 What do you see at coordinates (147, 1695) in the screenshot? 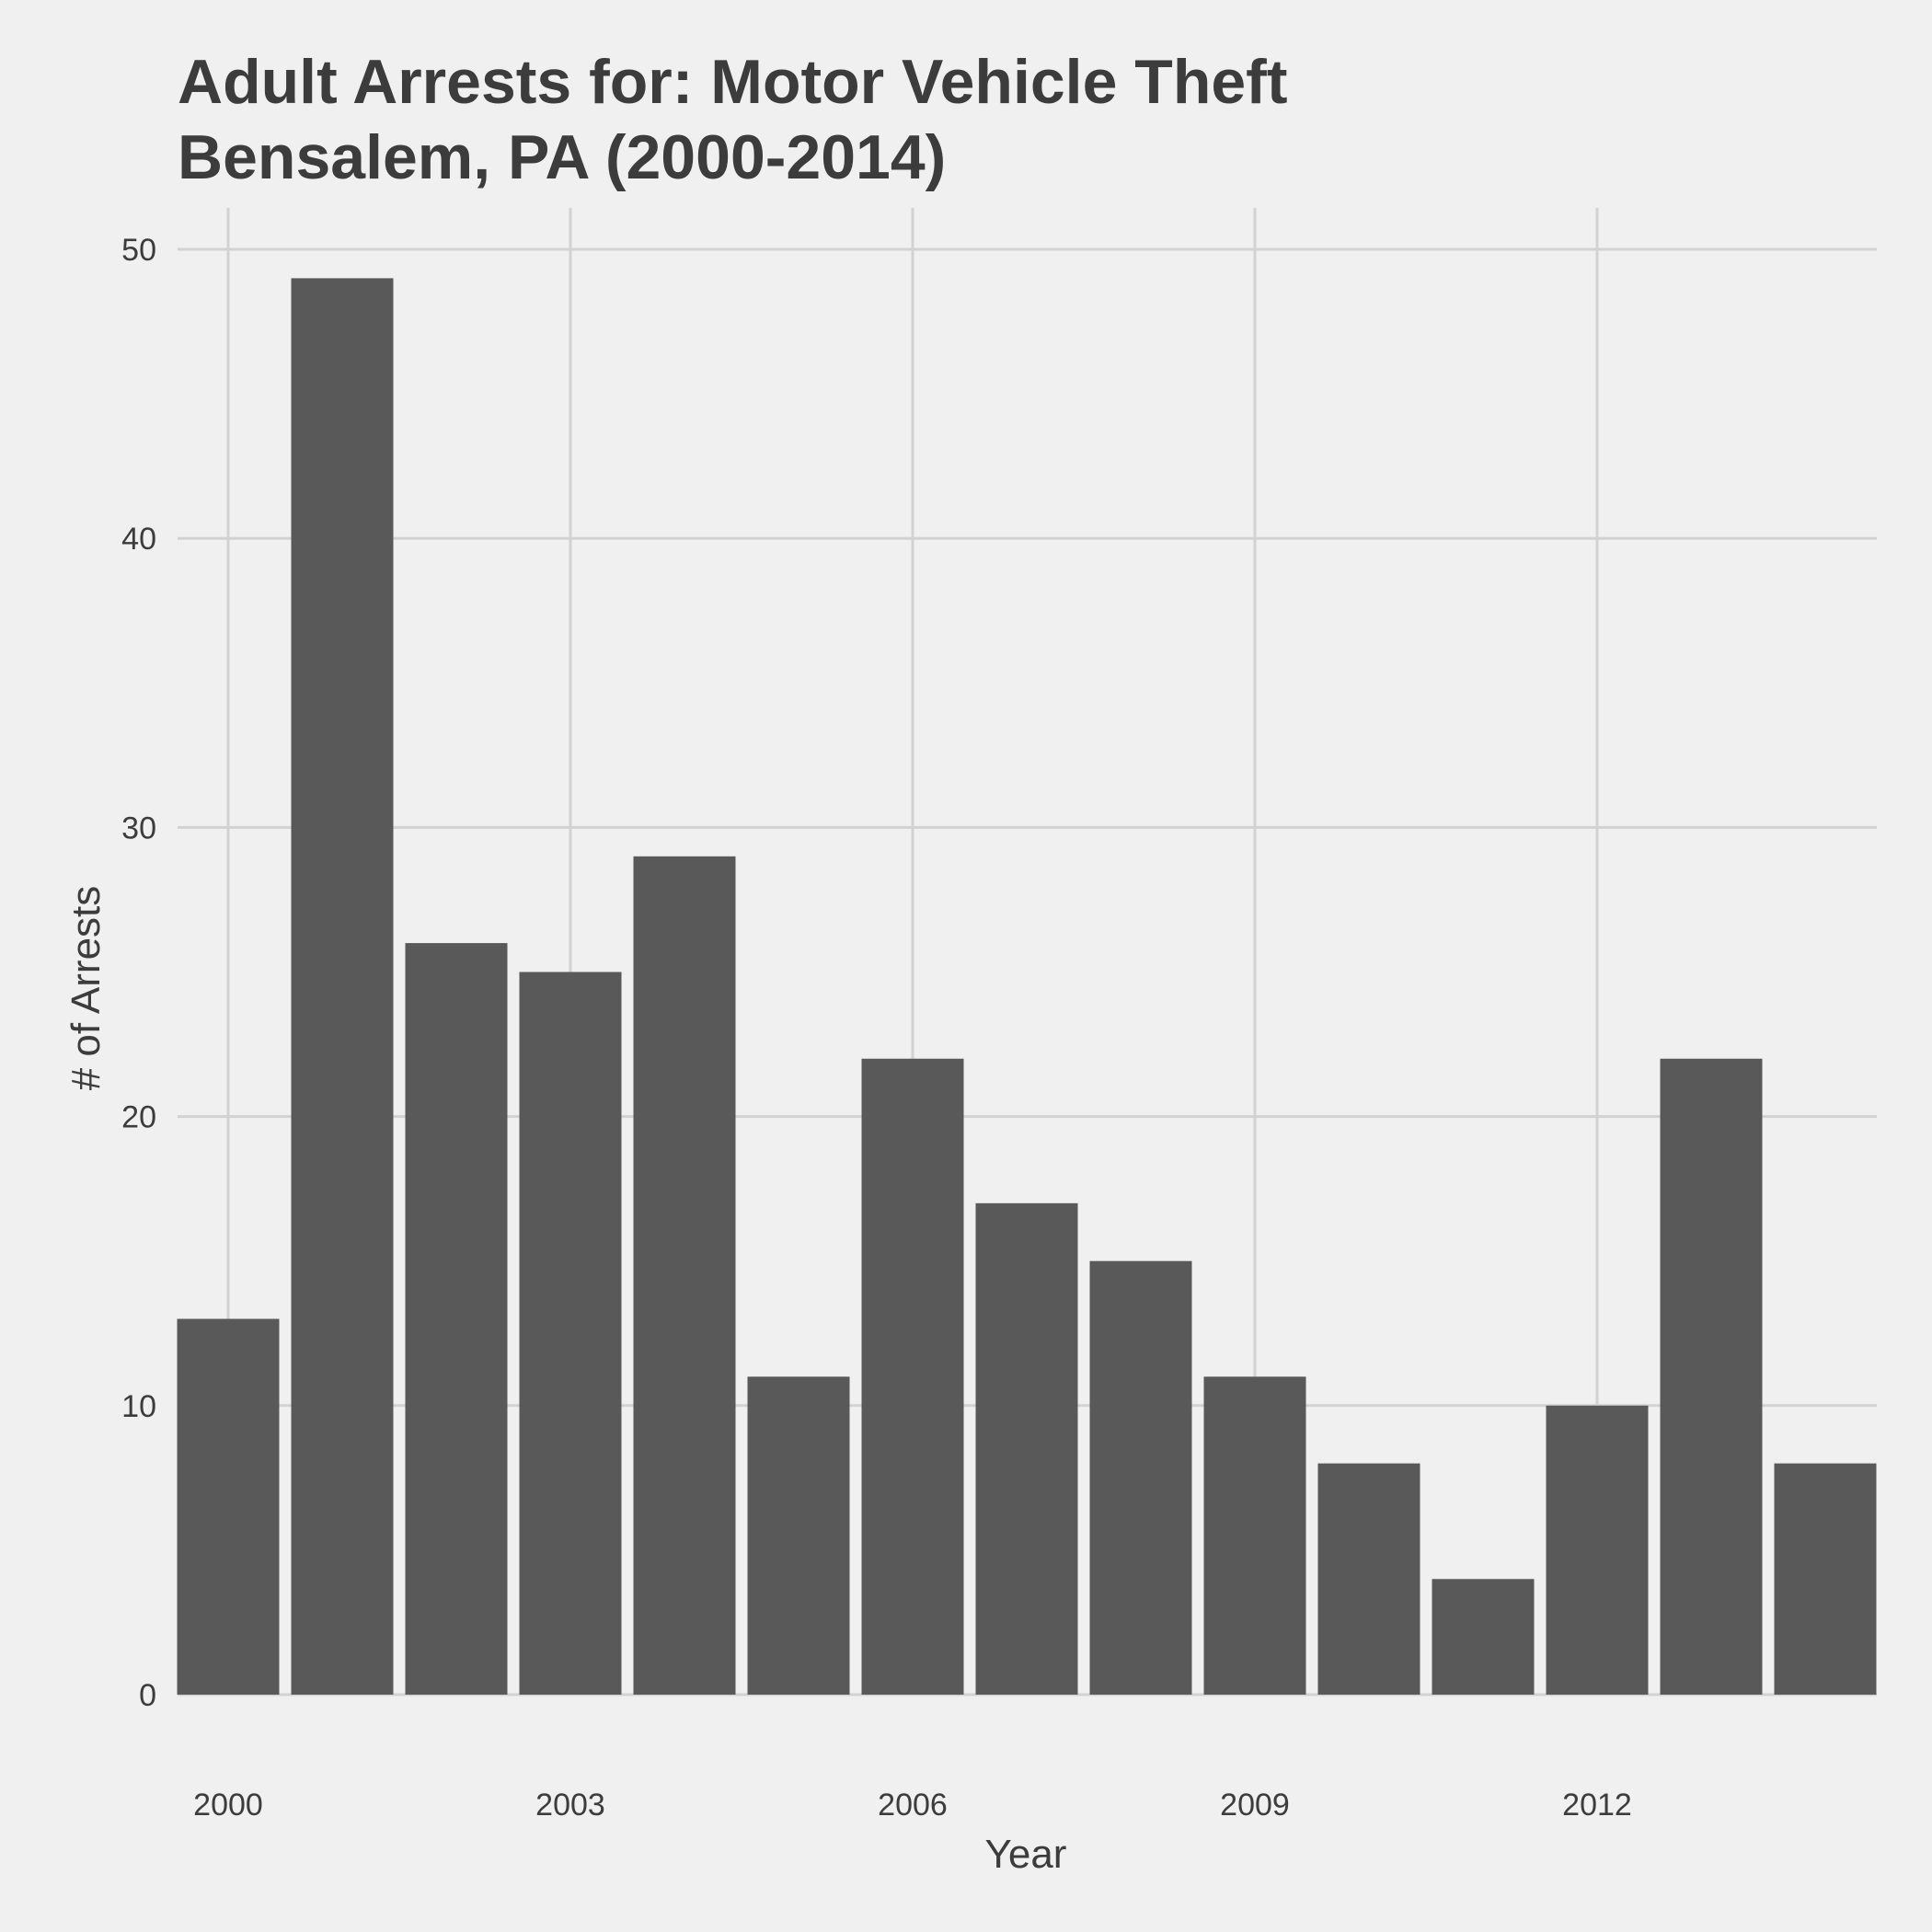
I see `y-tick-label: 0` at bounding box center [147, 1695].